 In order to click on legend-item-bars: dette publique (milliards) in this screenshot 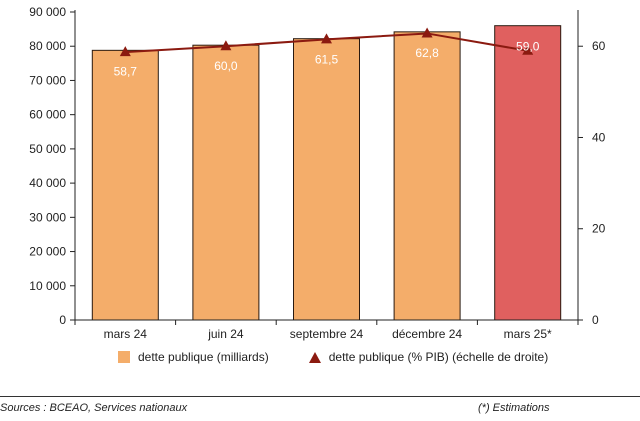, I will do `click(193, 357)`.